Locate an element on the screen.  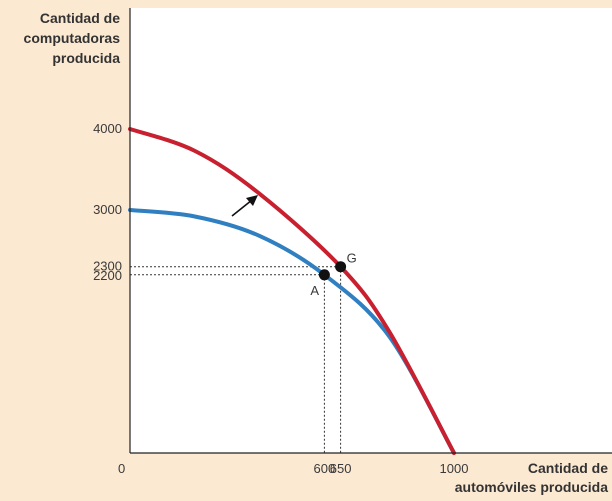
x-tick-label-600: 600 is located at coordinates (325, 468).